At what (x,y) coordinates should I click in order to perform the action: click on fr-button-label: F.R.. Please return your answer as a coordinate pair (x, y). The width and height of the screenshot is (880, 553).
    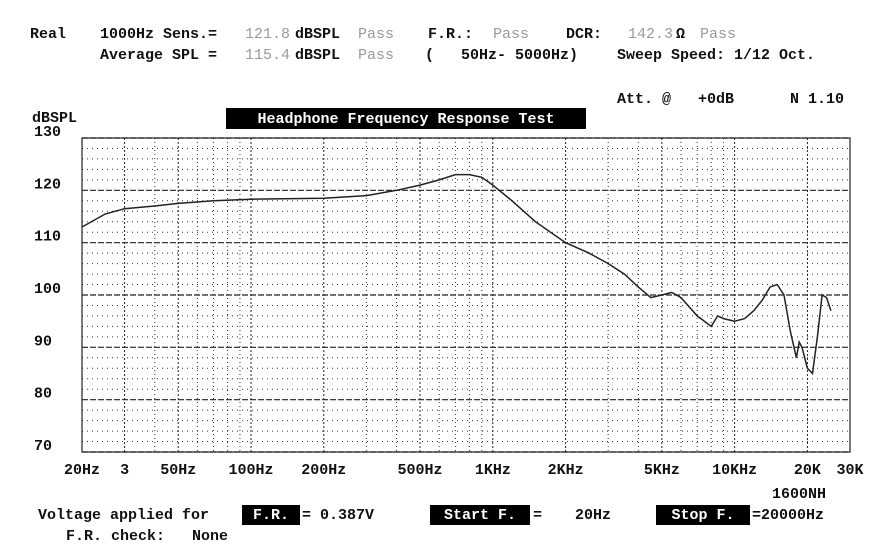
    Looking at the image, I should click on (271, 515).